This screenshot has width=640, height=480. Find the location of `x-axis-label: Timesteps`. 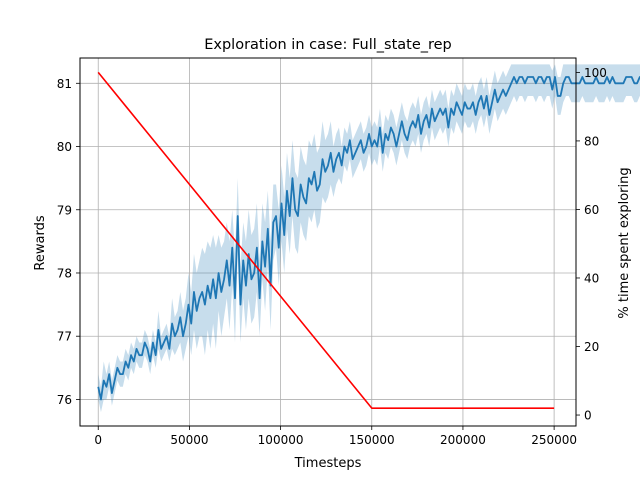

x-axis-label: Timesteps is located at coordinates (328, 463).